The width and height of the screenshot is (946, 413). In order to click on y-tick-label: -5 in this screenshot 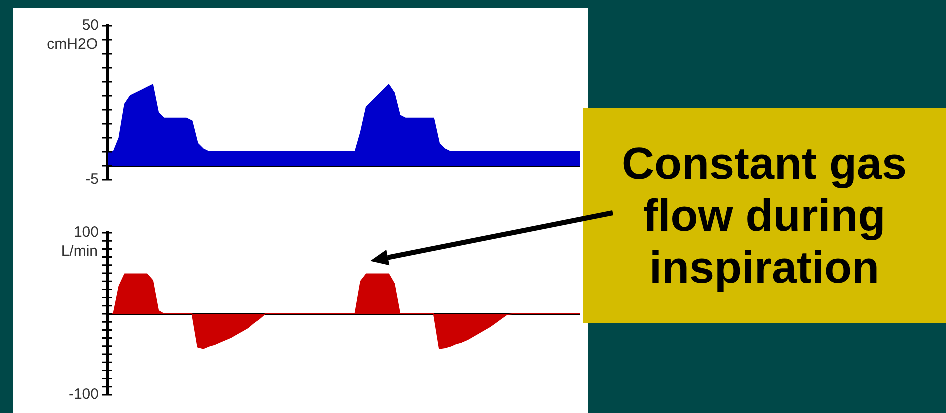, I will do `click(92, 179)`.